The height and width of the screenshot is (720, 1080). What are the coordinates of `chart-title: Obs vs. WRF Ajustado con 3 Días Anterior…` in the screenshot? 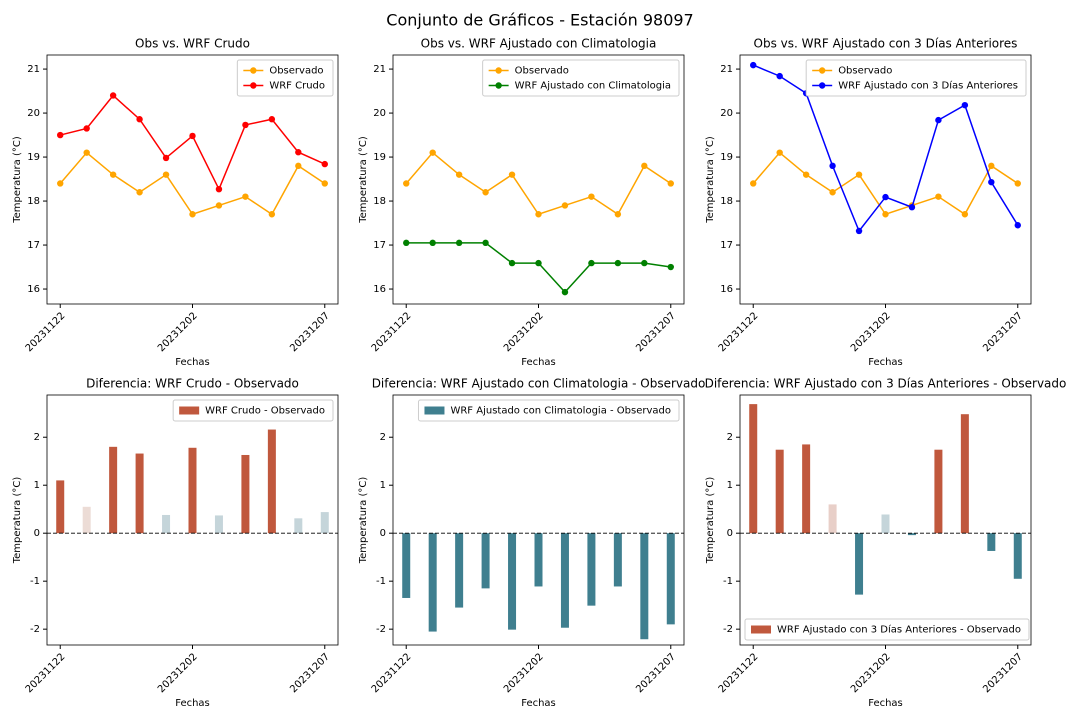 It's located at (886, 44).